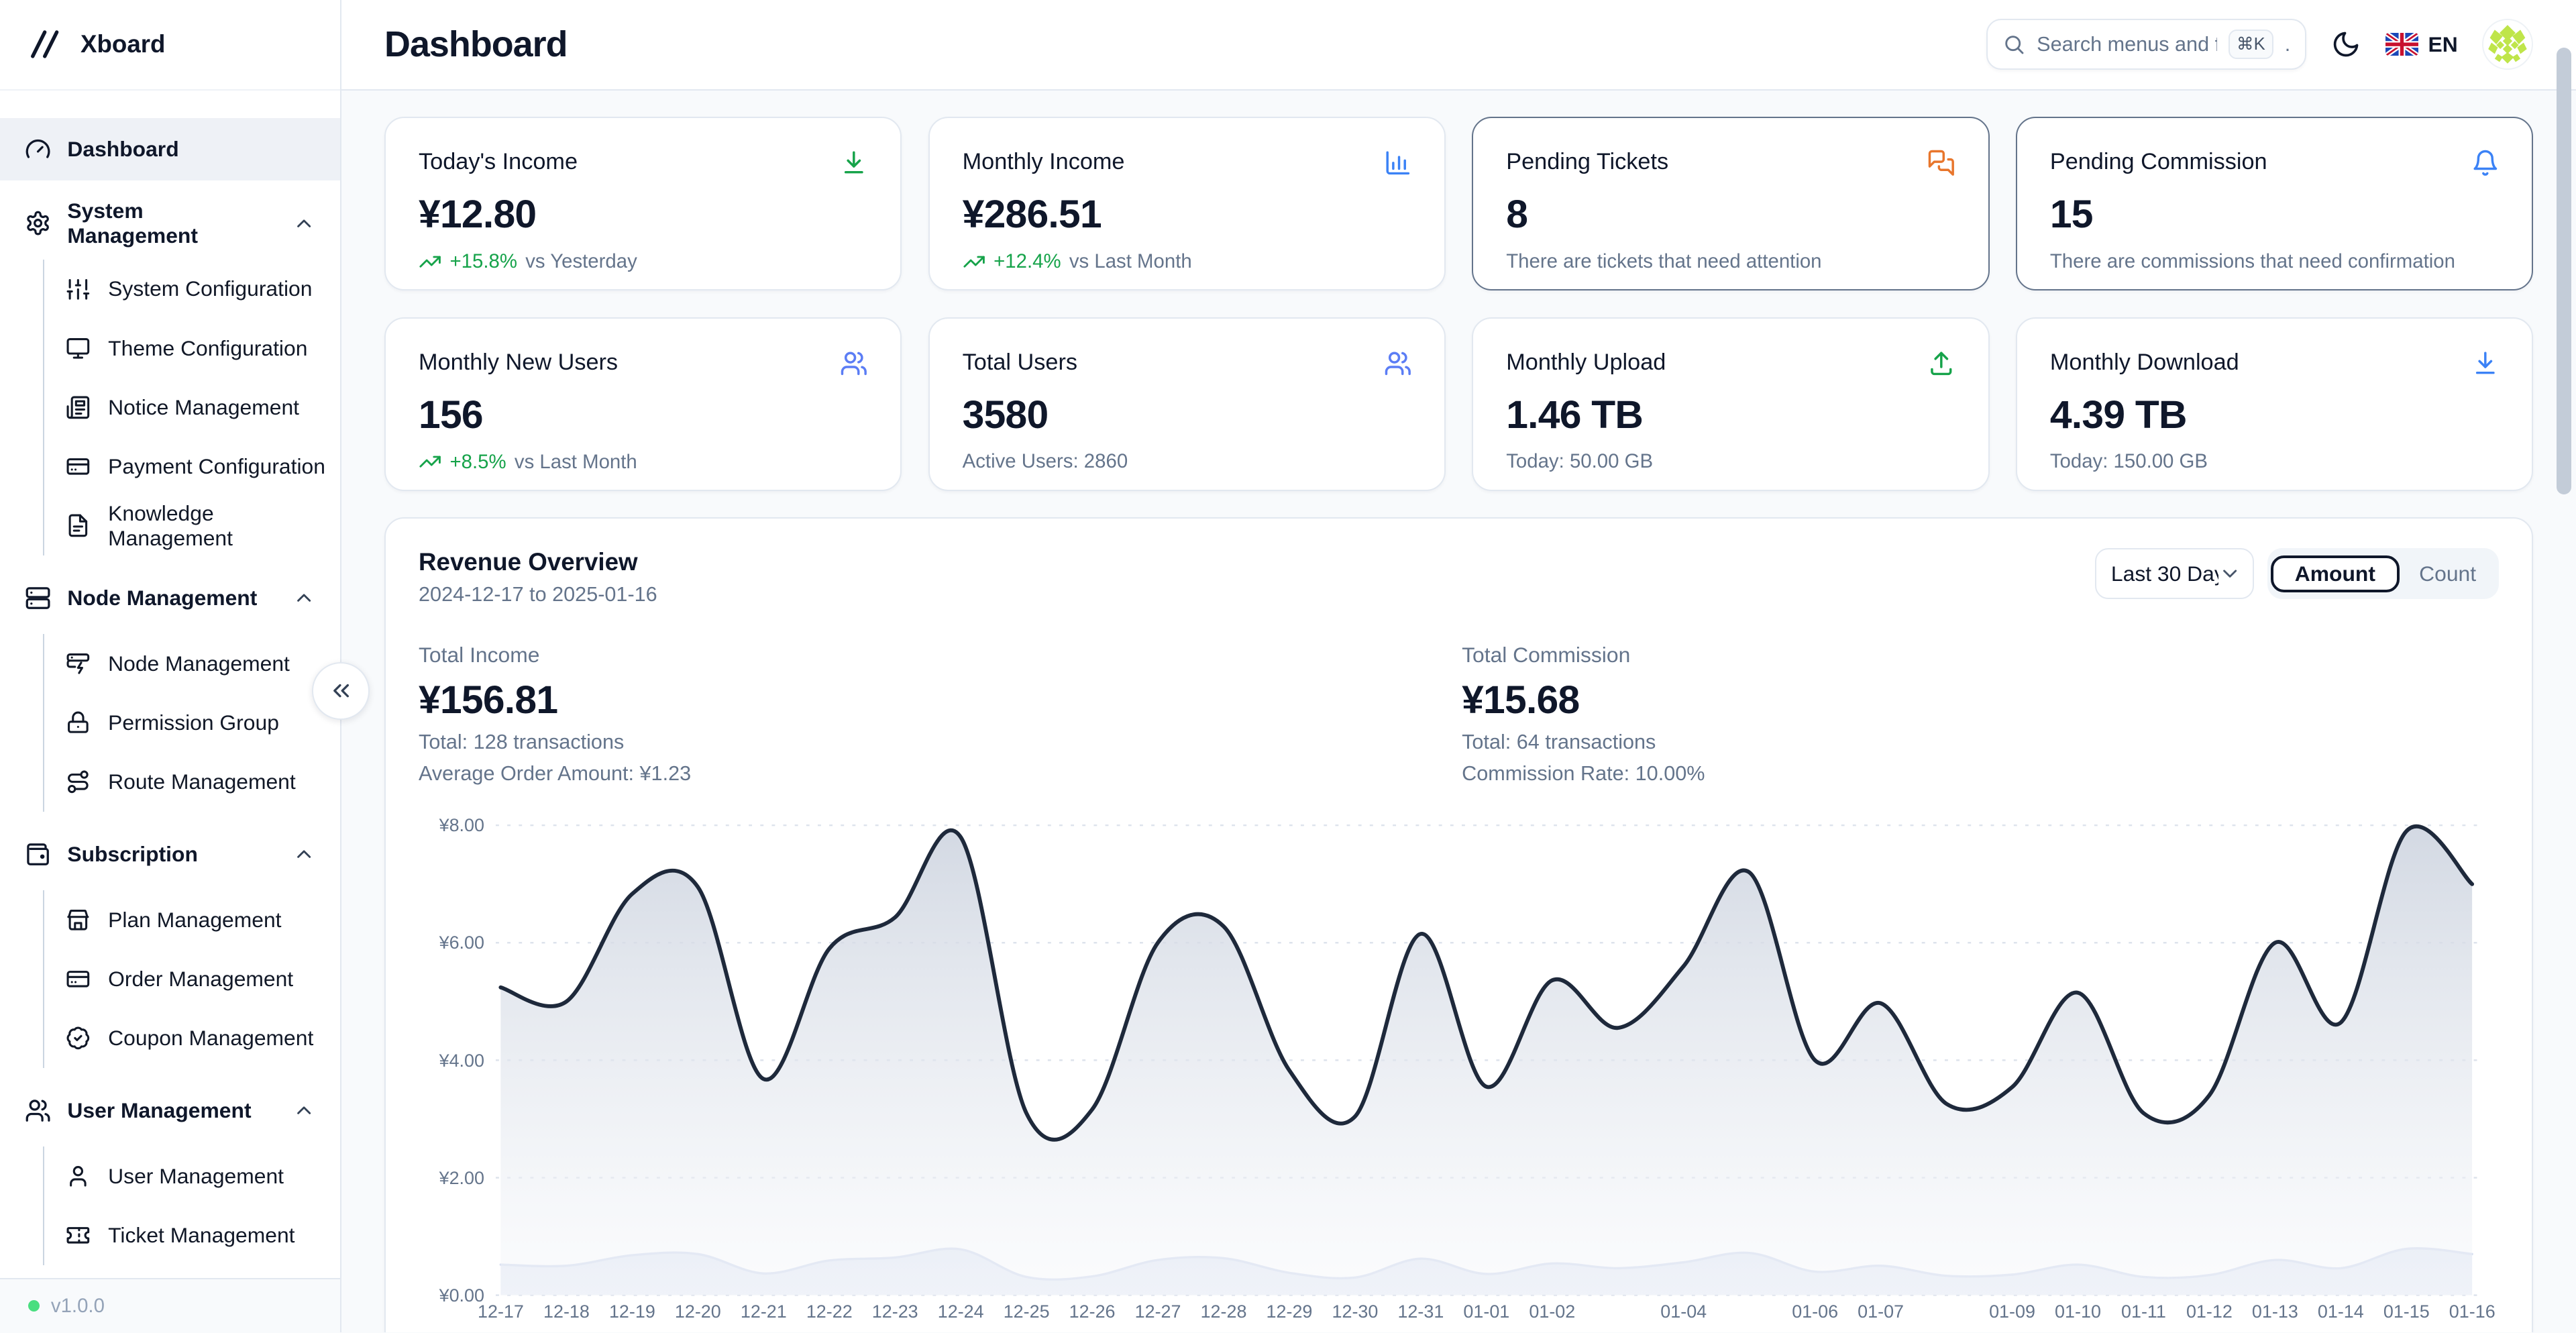 The height and width of the screenshot is (1333, 2576). I want to click on sidebar-item-node-management: Node Management, so click(170, 598).